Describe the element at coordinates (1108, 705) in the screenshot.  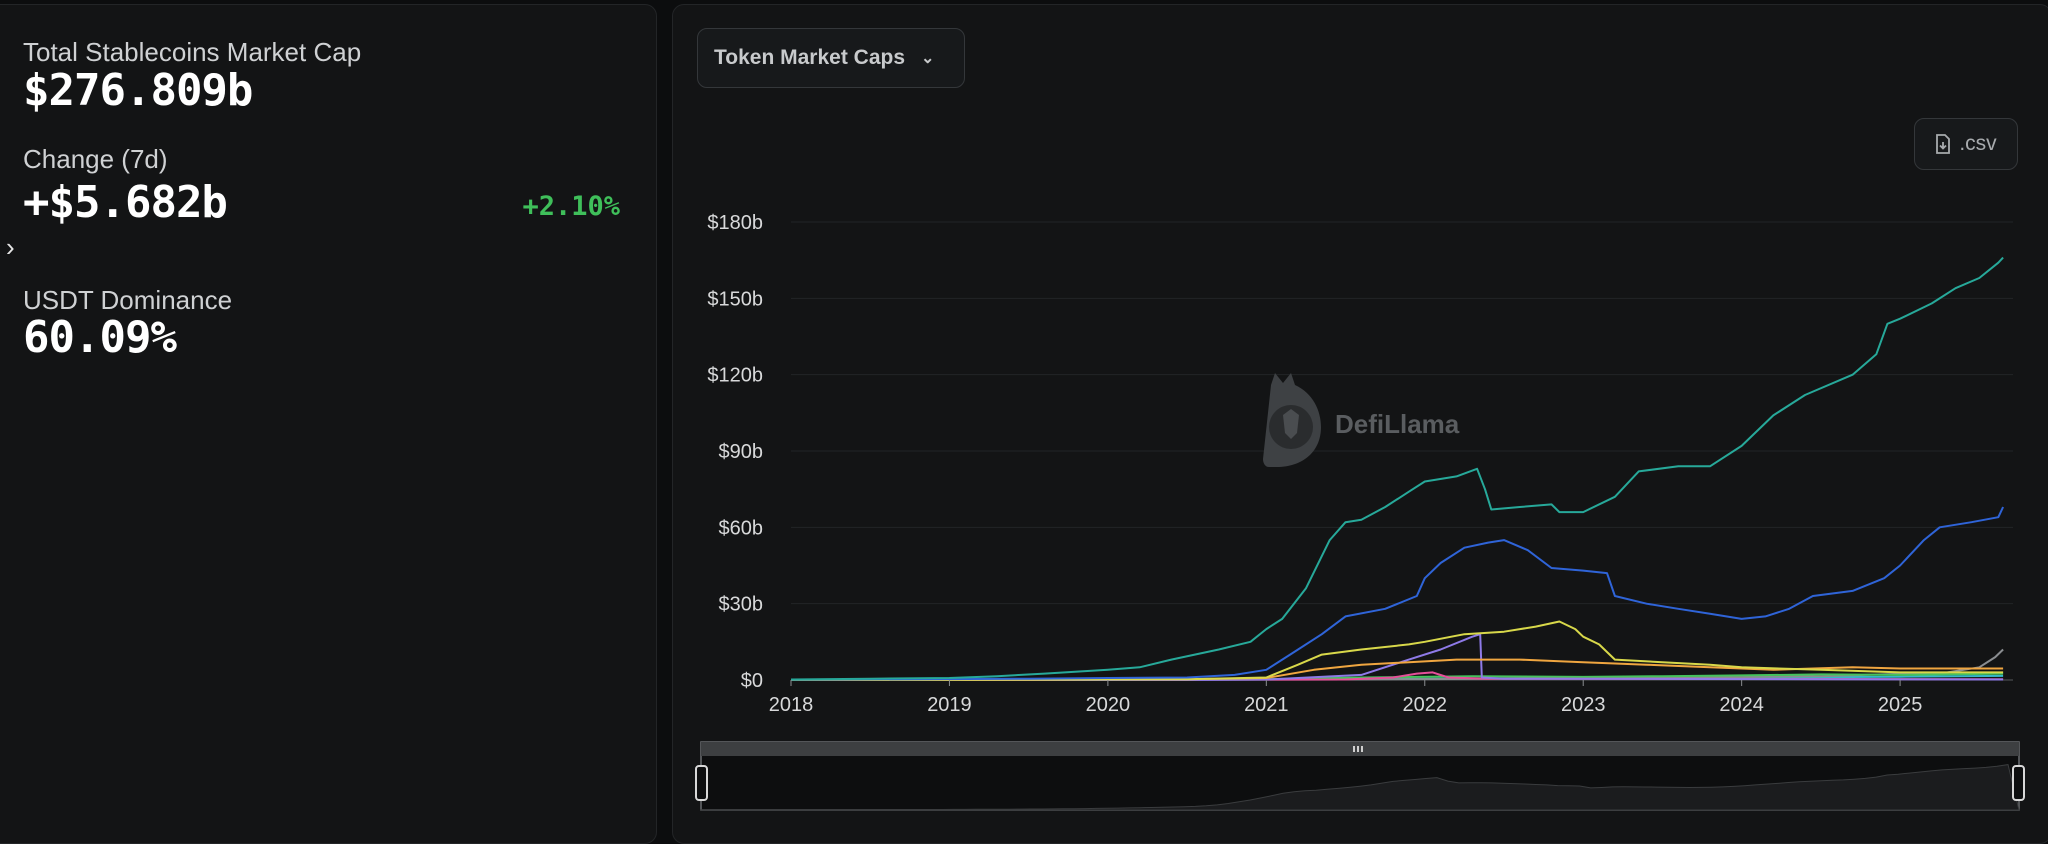
I see `x-tick-label: 2020` at that location.